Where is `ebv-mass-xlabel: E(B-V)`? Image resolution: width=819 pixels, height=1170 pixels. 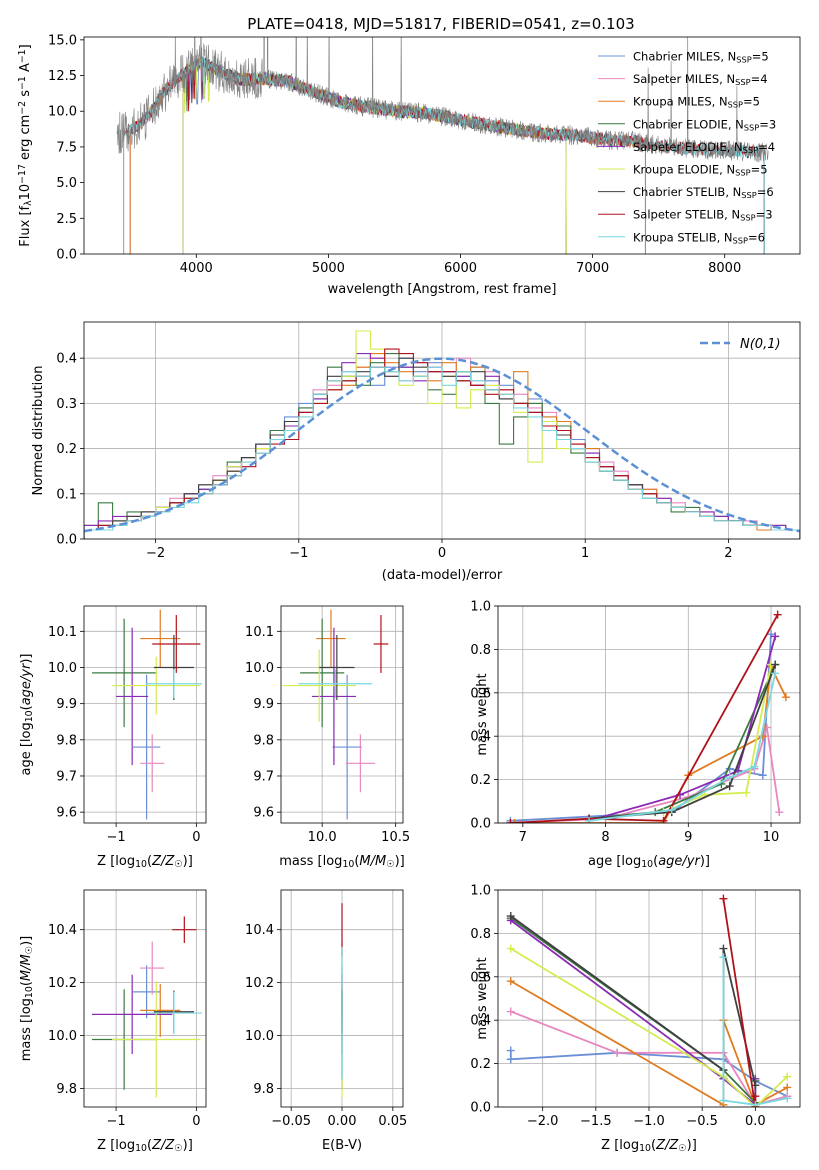
ebv-mass-xlabel: E(B-V) is located at coordinates (342, 1145).